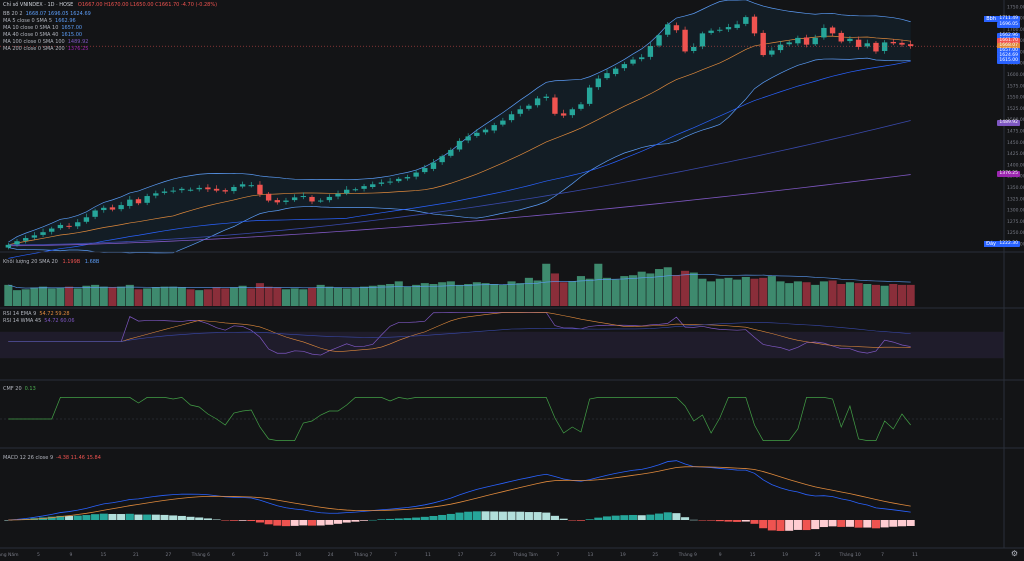 Image resolution: width=1024 pixels, height=561 pixels. Describe the element at coordinates (1008, 25) in the screenshot. I see `price-label: 1696.05` at that location.